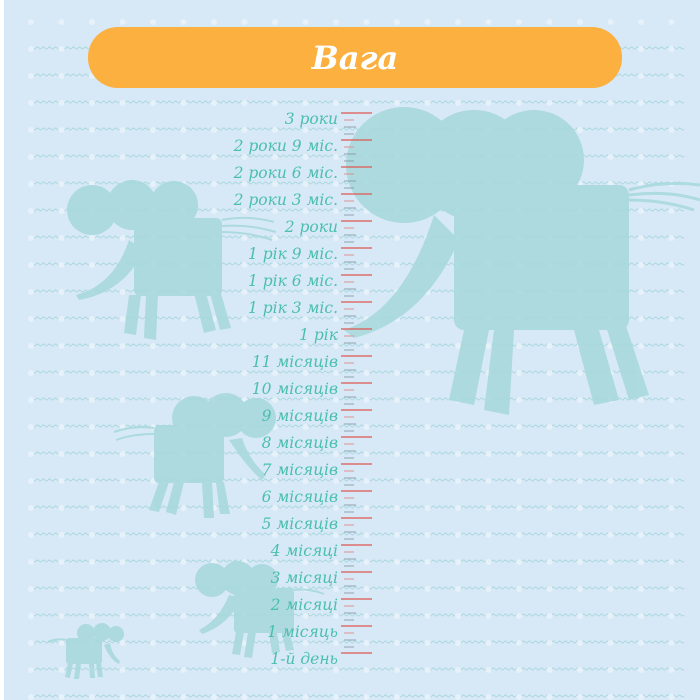  Describe the element at coordinates (292, 254) in the screenshot. I see `scale-label: 1 рік 9 міс.` at that location.